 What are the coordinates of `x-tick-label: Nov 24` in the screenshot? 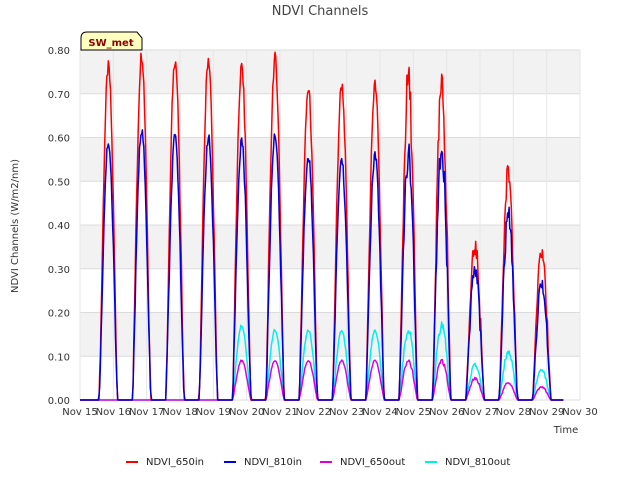 It's located at (379, 412).